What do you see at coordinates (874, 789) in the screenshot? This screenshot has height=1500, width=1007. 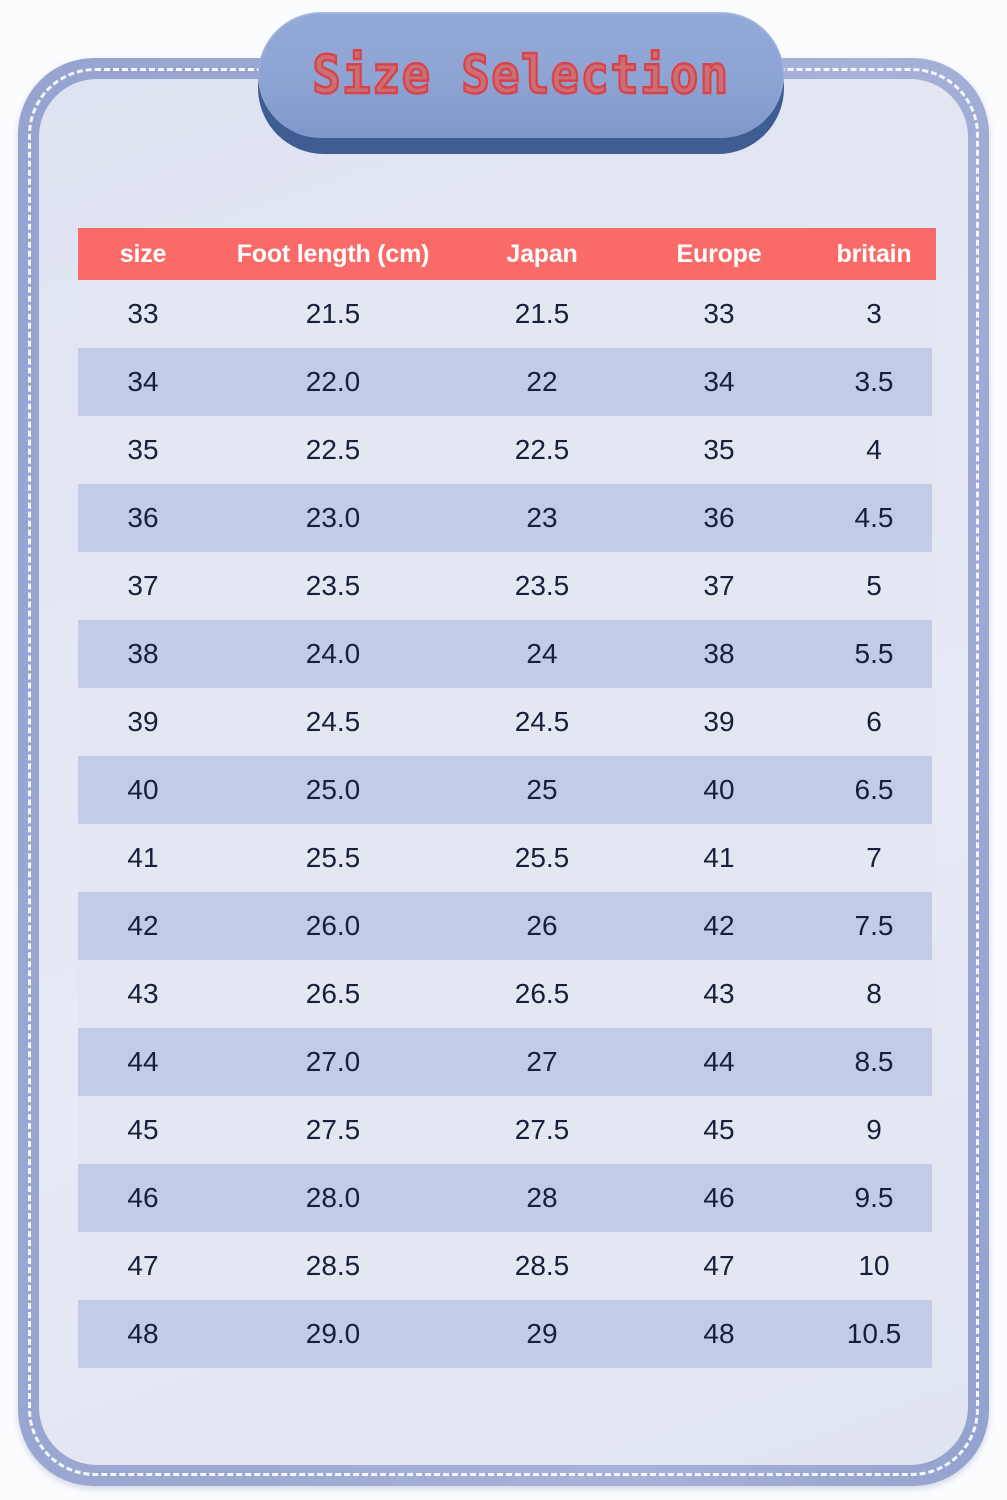 I see `cell-brit: 6.5` at bounding box center [874, 789].